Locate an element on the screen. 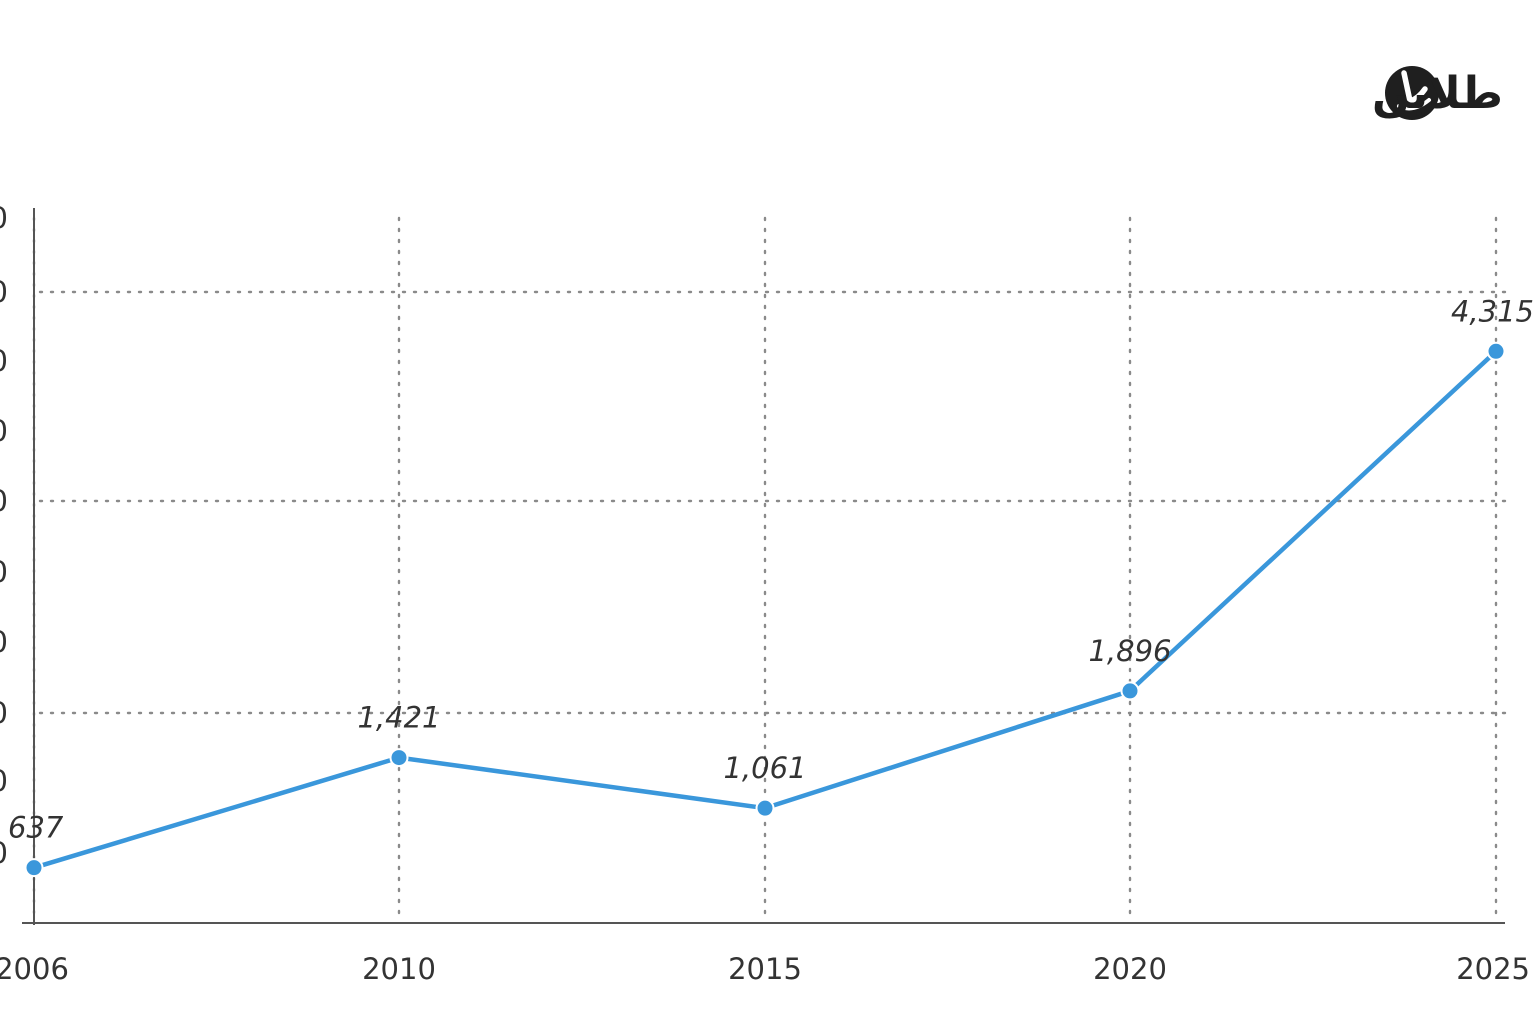  logo-text: طلاین is located at coordinates (1437, 93).